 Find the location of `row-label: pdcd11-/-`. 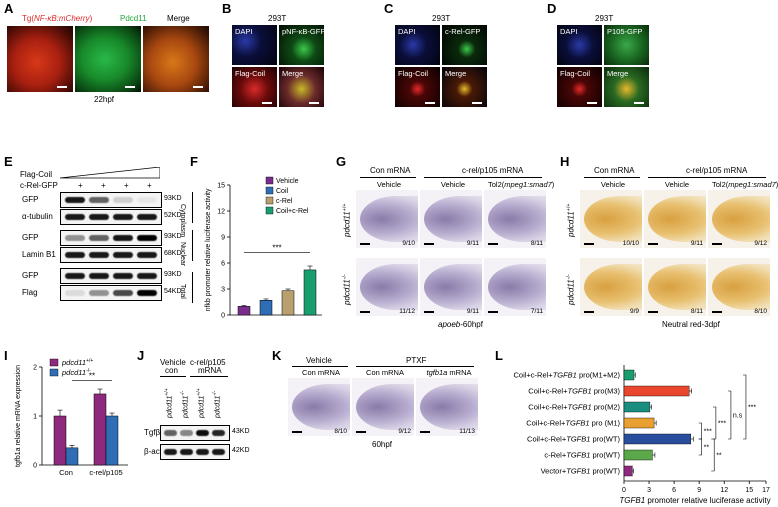

row-label: pdcd11-/- is located at coordinates (571, 289).